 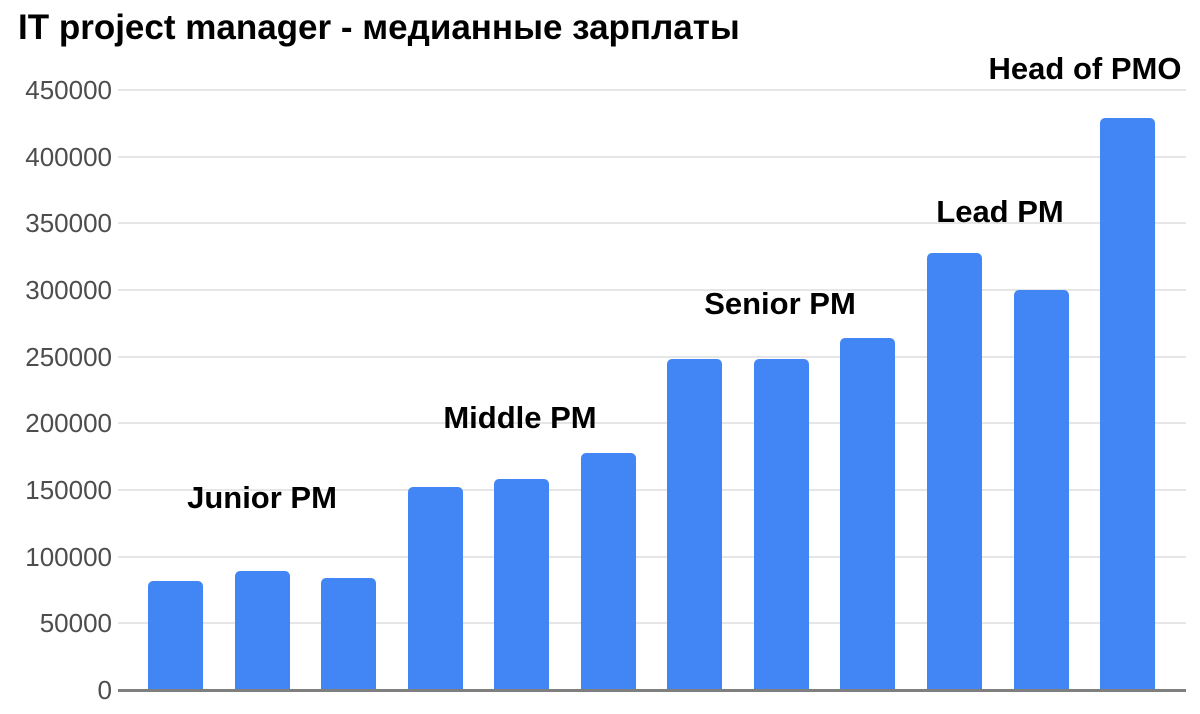 What do you see at coordinates (379, 27) in the screenshot?
I see `chart-title: IT project manager - медианные зарплаты` at bounding box center [379, 27].